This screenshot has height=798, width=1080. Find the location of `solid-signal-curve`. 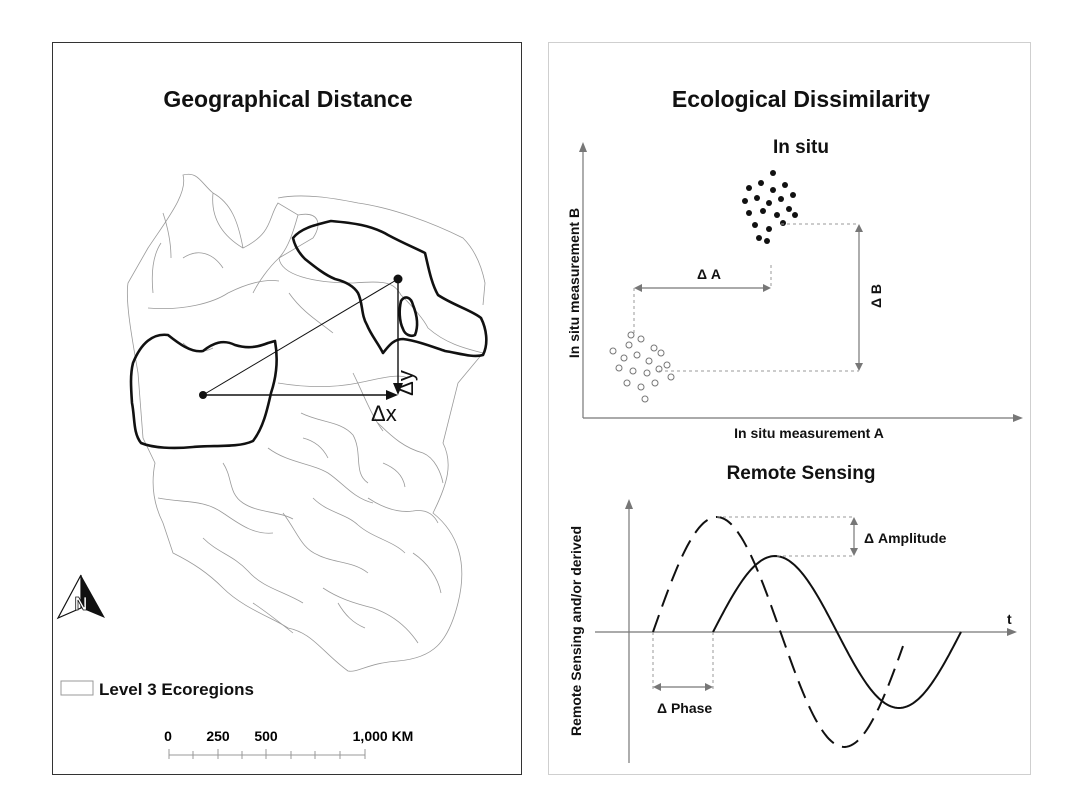

solid-signal-curve is located at coordinates (837, 632).